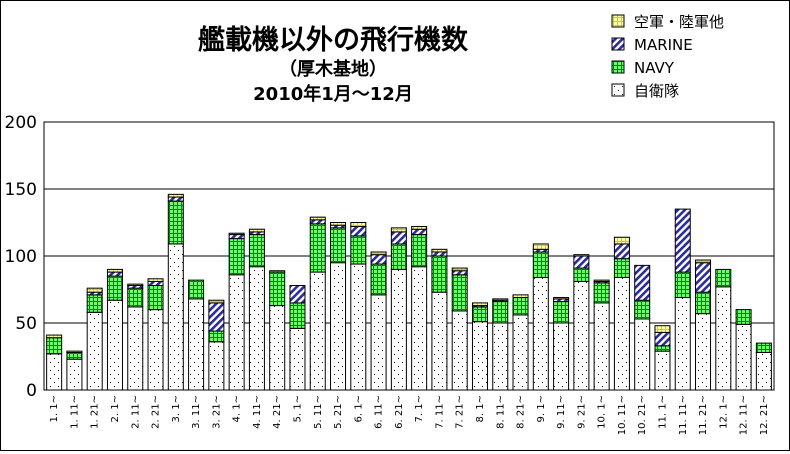 The height and width of the screenshot is (454, 790). I want to click on x-tick-label: 7. 11~, so click(439, 412).